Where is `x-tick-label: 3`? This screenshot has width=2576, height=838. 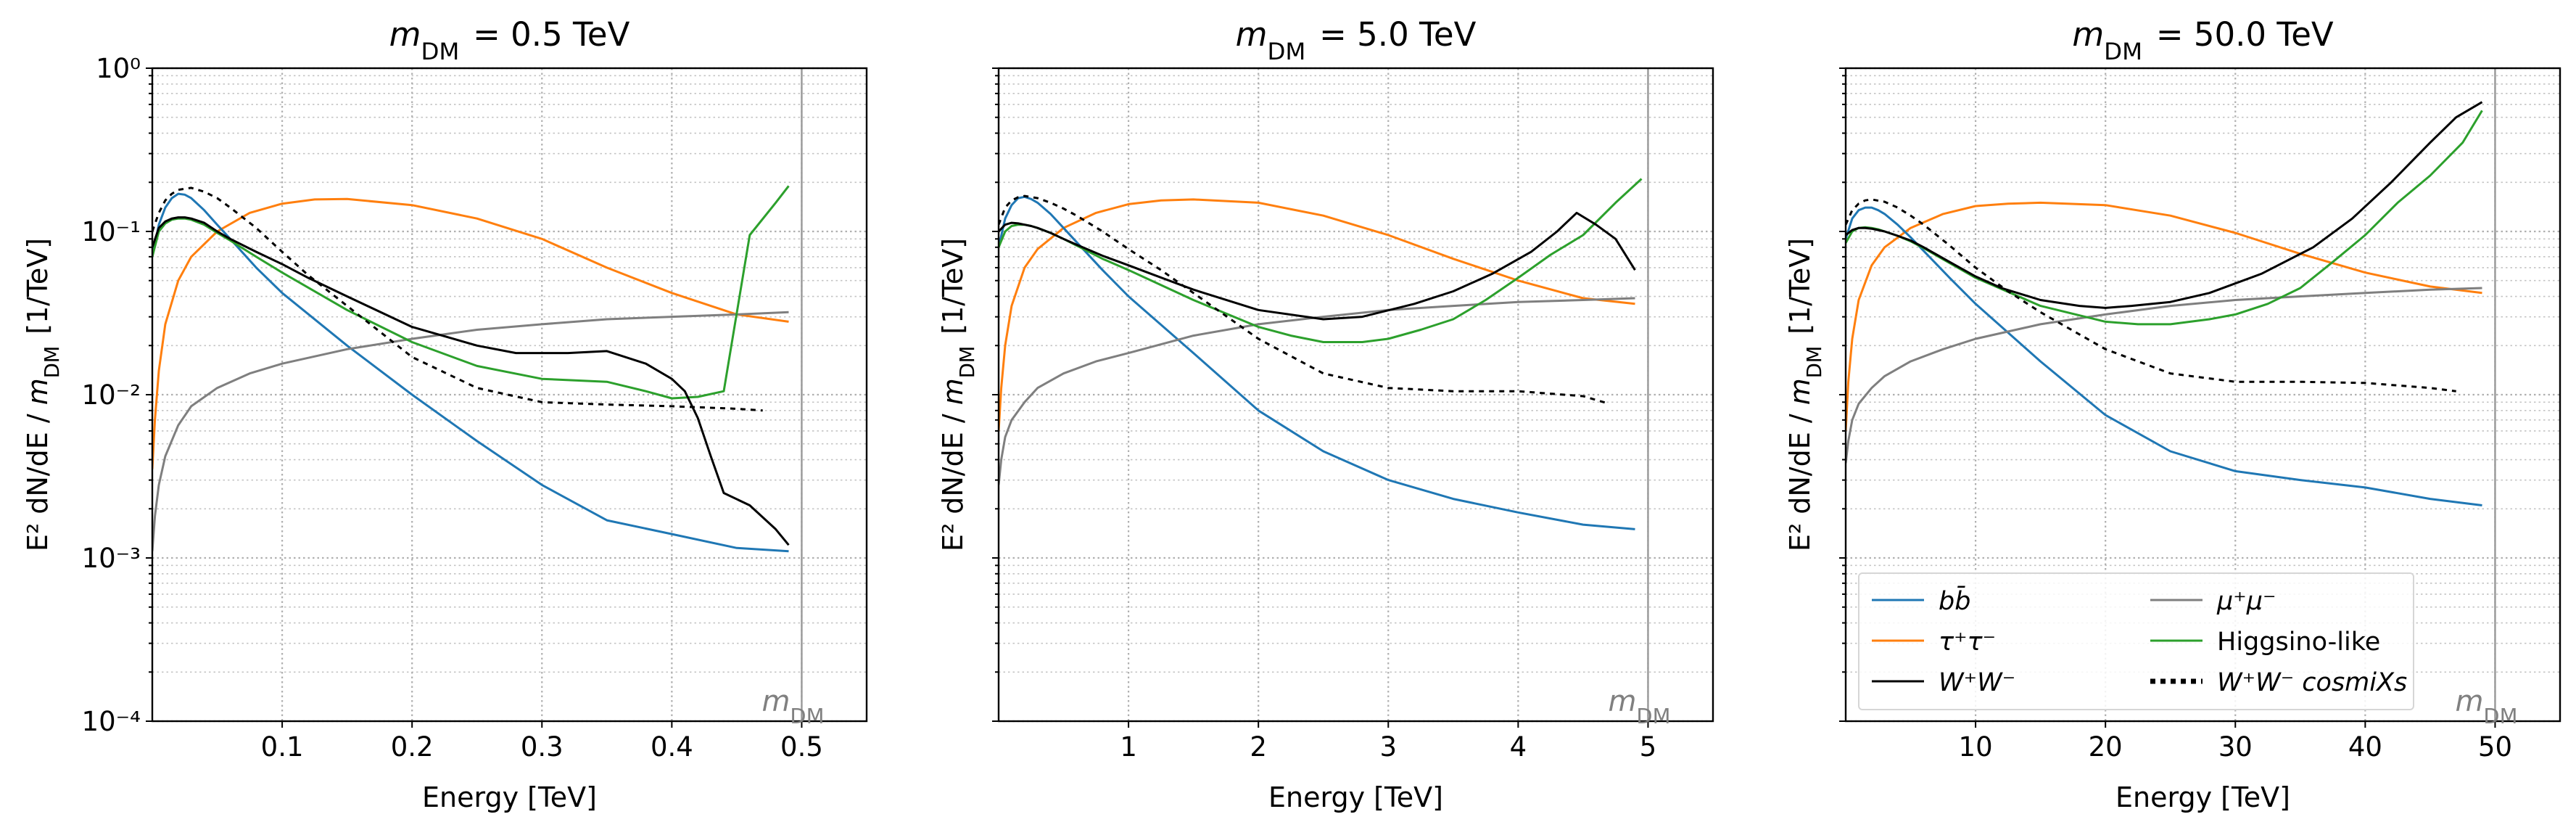
x-tick-label: 3 is located at coordinates (1388, 747).